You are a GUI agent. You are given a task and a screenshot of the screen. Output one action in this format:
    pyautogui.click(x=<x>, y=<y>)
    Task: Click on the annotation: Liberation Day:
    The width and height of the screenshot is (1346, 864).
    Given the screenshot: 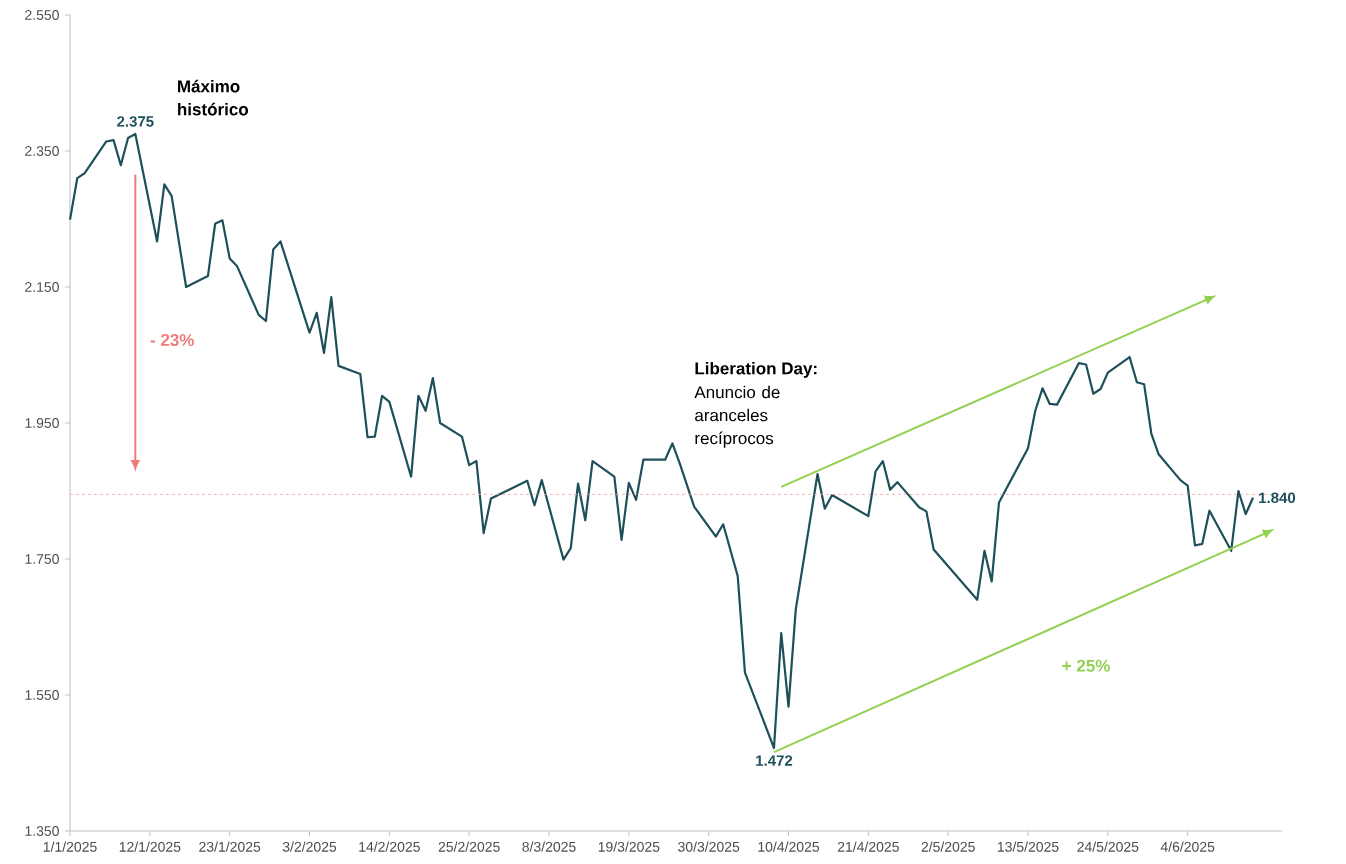 What is the action you would take?
    pyautogui.click(x=756, y=369)
    